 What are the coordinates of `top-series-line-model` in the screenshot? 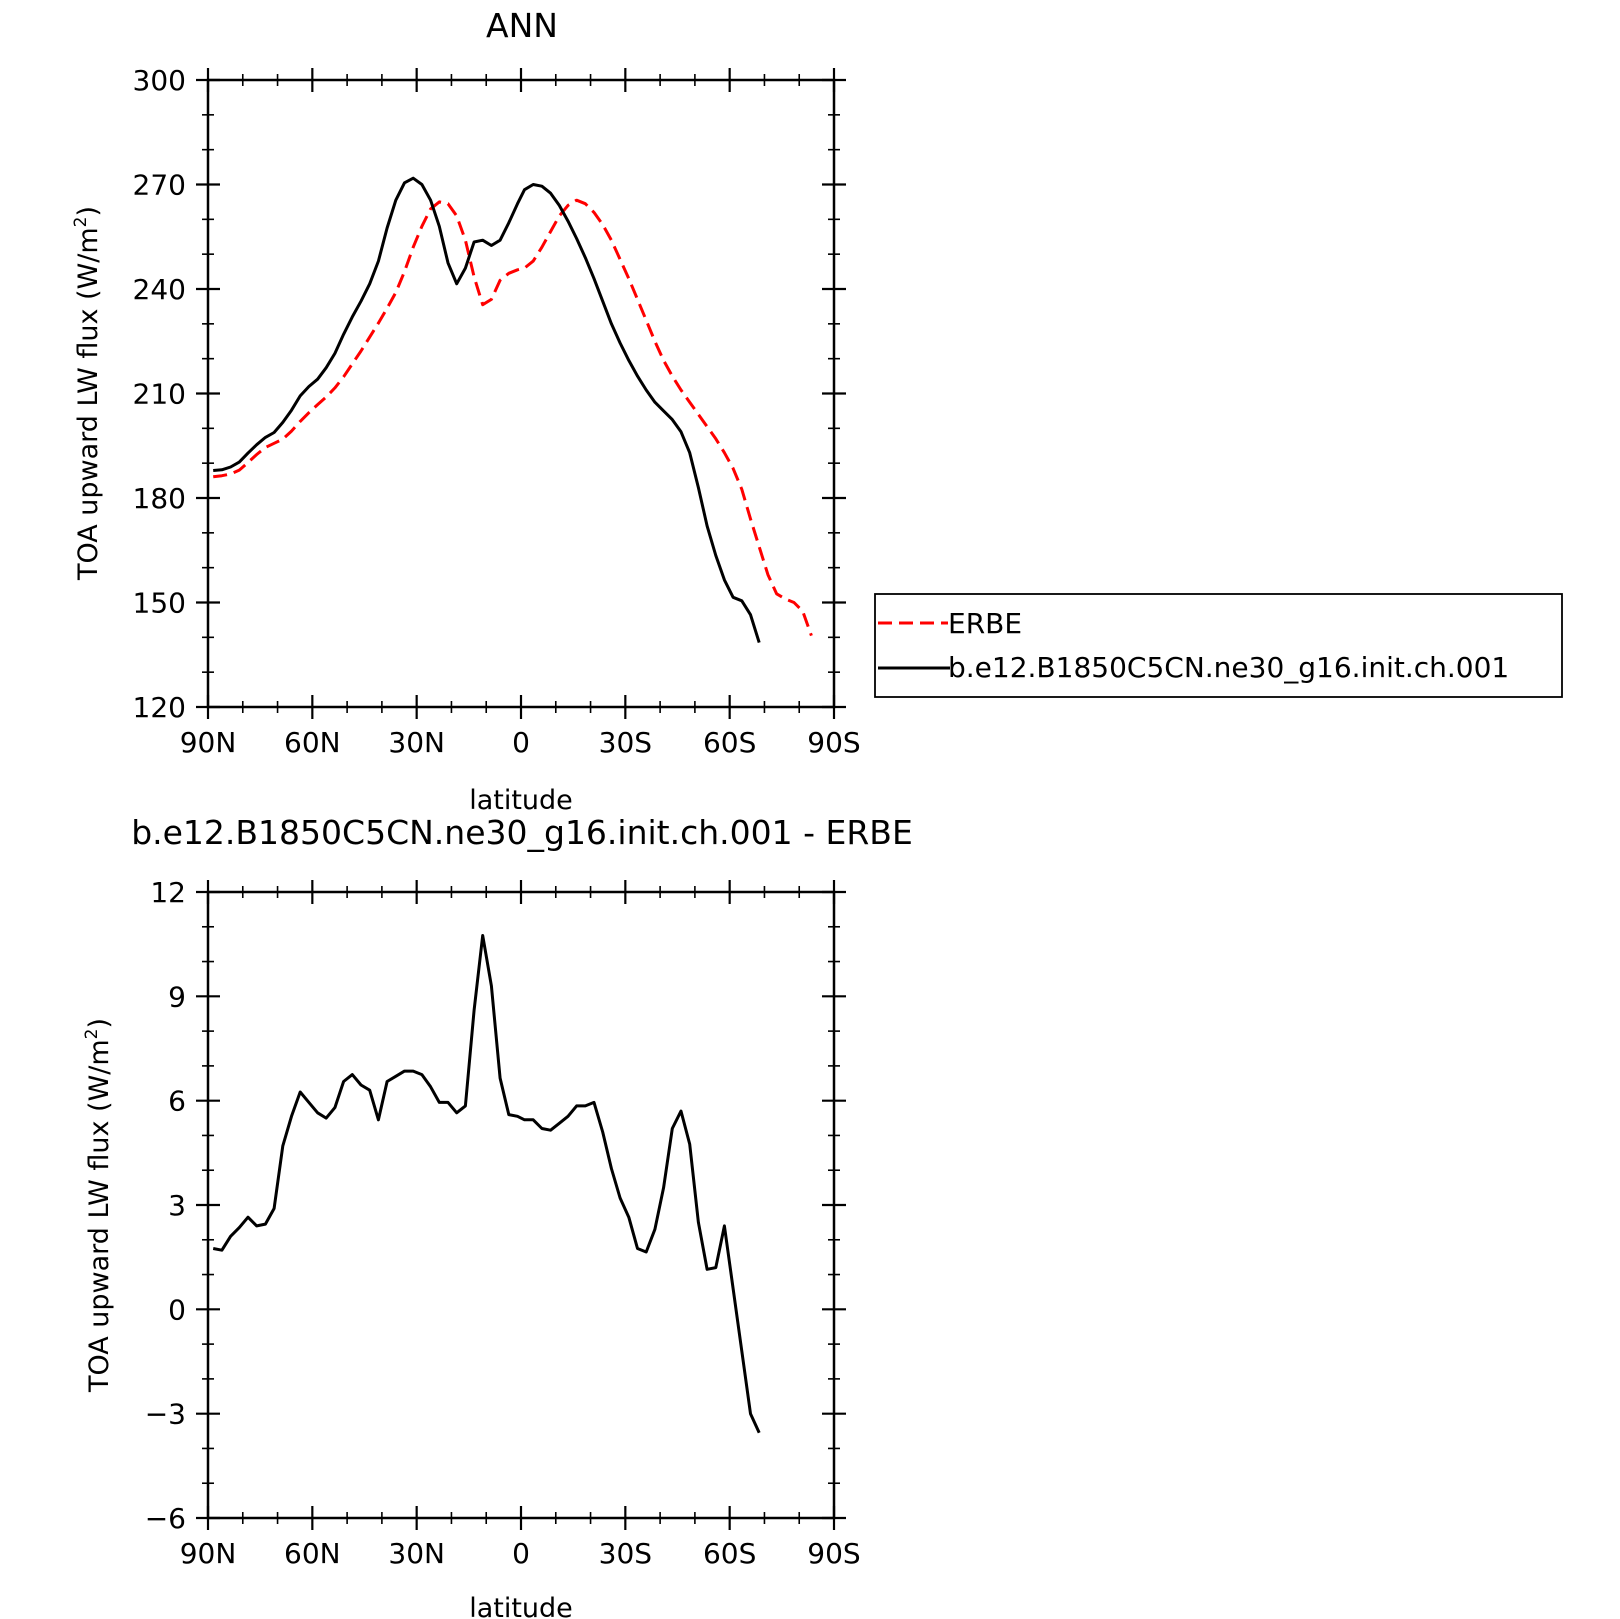 It's located at (487, 410).